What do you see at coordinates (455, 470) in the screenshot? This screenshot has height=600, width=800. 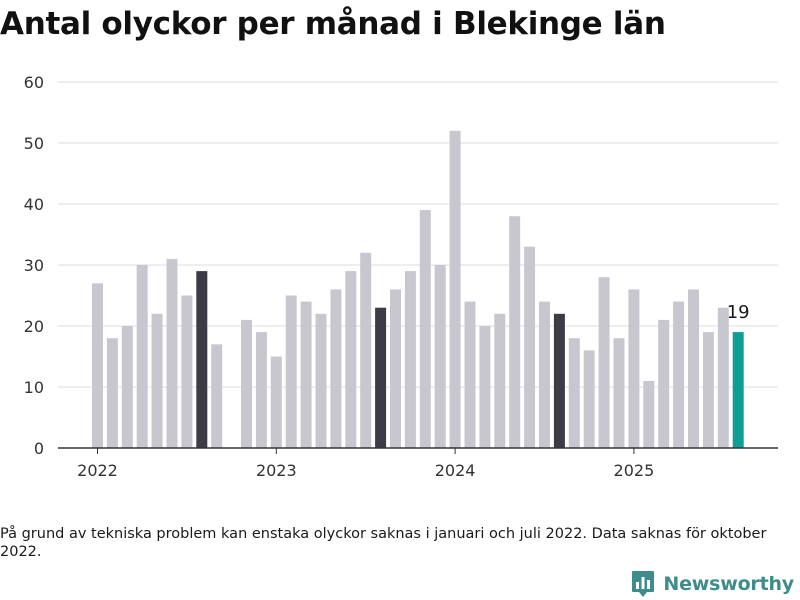 I see `x-tick-label: 2024` at bounding box center [455, 470].